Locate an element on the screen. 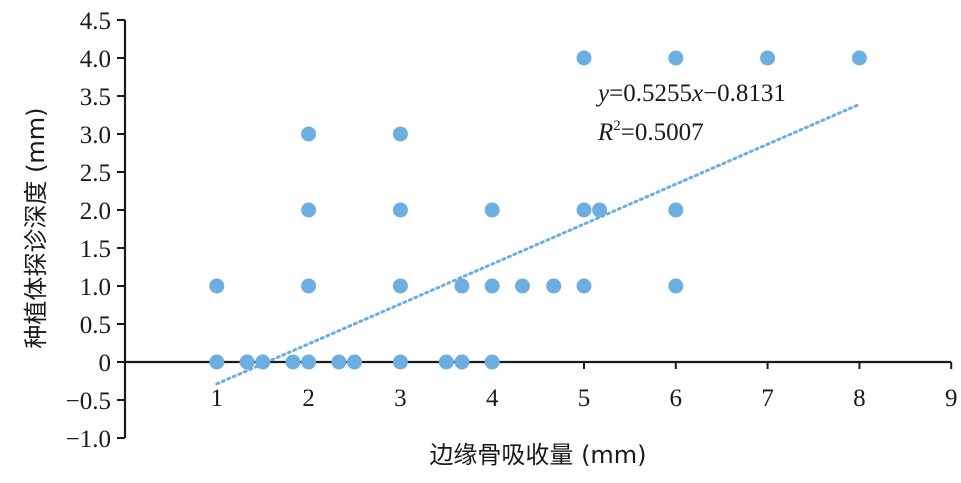 Image resolution: width=961 pixels, height=483 pixels. r-squared-symbol: R is located at coordinates (605, 132).